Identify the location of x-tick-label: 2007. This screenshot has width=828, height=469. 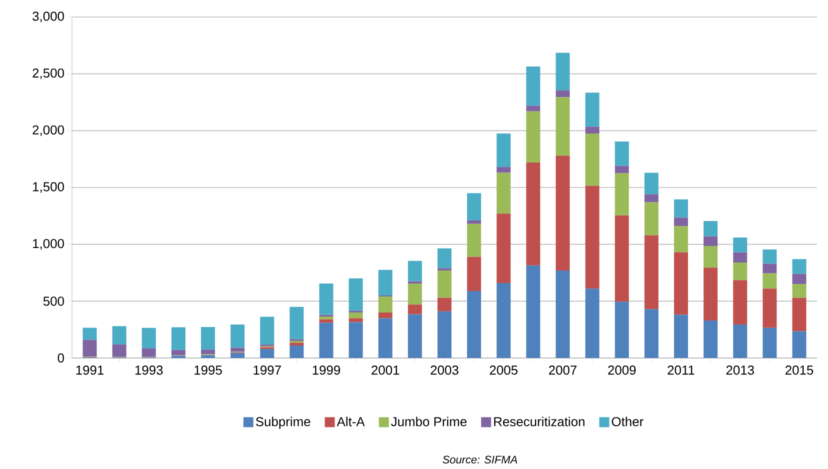
(563, 370).